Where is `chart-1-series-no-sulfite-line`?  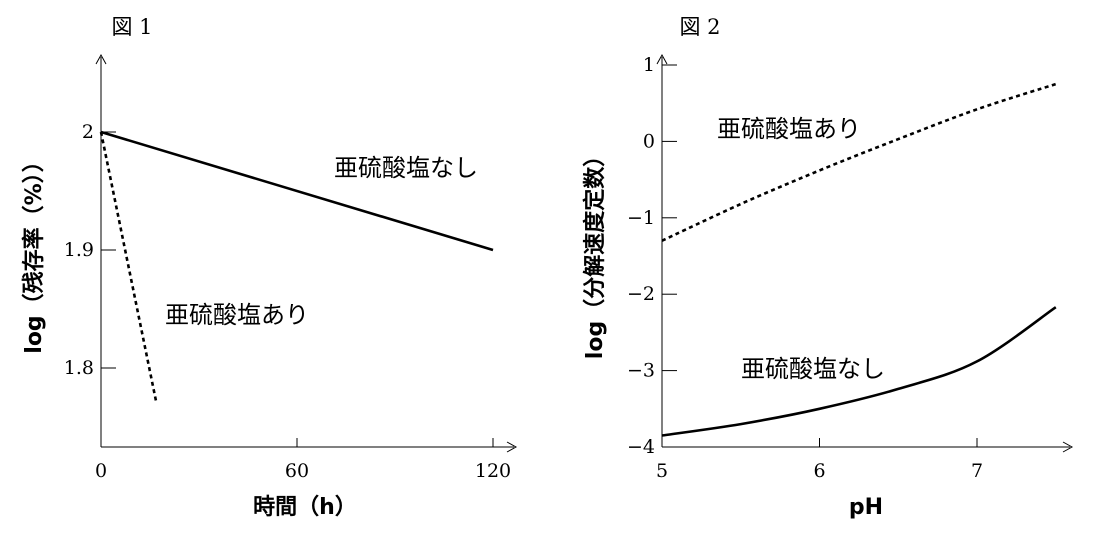
chart-1-series-no-sulfite-line is located at coordinates (297, 191).